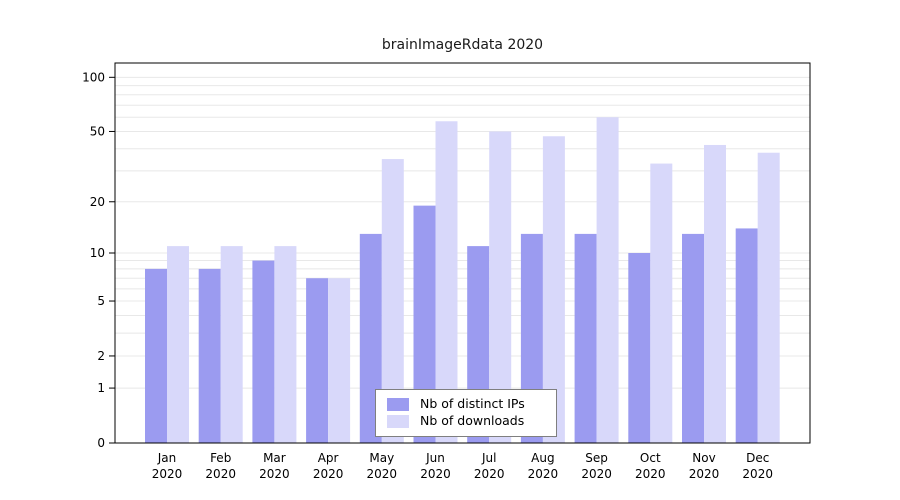 This screenshot has height=500, width=900. What do you see at coordinates (97, 202) in the screenshot?
I see `y-axis-tick-label: 20` at bounding box center [97, 202].